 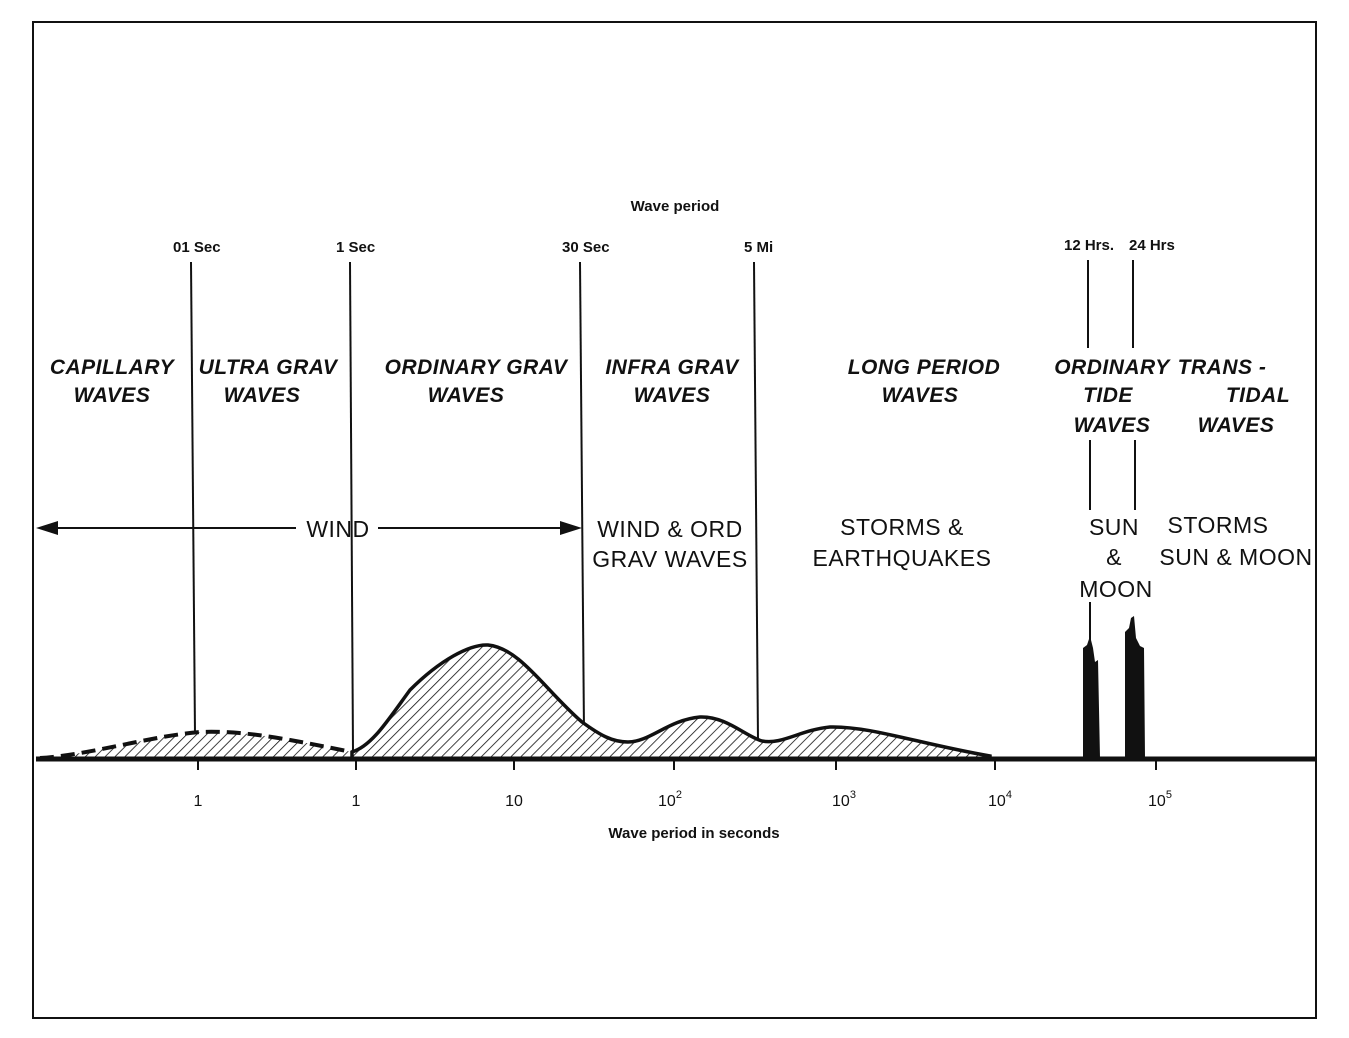 What do you see at coordinates (756, 502) in the screenshot?
I see `boundary-line-5-min` at bounding box center [756, 502].